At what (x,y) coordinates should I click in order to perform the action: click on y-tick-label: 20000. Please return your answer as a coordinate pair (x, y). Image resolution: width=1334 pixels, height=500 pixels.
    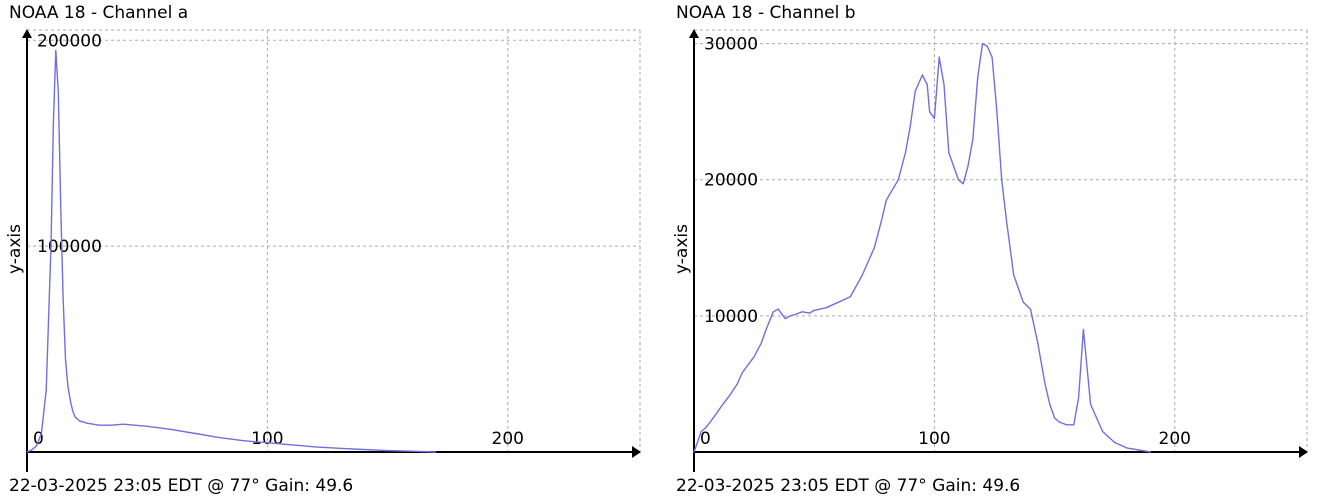
    Looking at the image, I should click on (731, 181).